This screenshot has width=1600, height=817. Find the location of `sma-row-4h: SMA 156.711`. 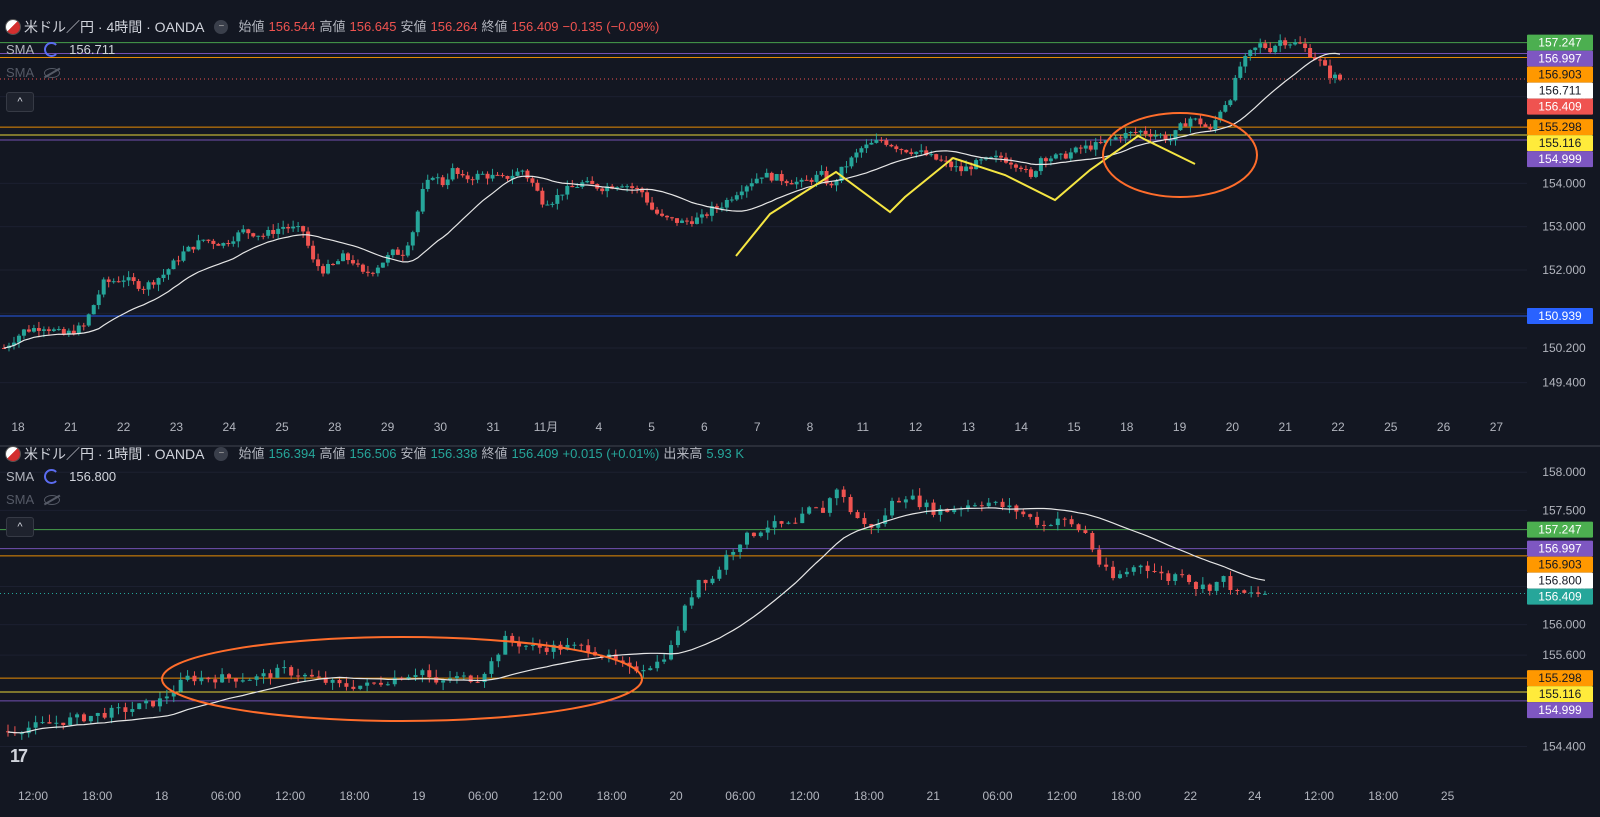

sma-row-4h: SMA 156.711 is located at coordinates (332, 49).